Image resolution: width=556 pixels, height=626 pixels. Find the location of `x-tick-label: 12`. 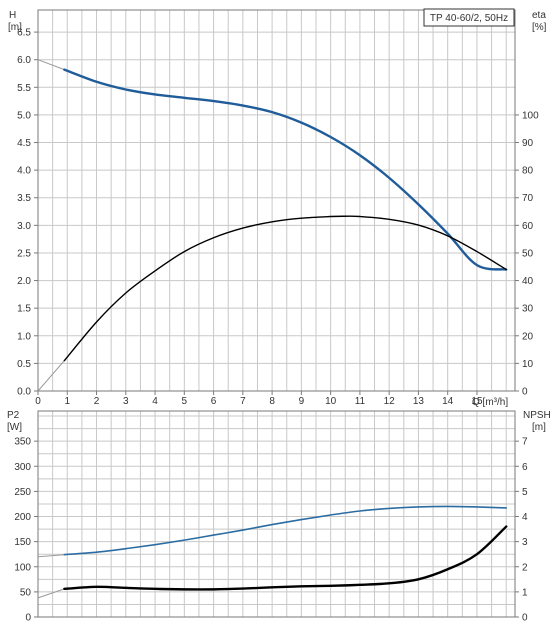

x-tick-label: 12 is located at coordinates (390, 401).